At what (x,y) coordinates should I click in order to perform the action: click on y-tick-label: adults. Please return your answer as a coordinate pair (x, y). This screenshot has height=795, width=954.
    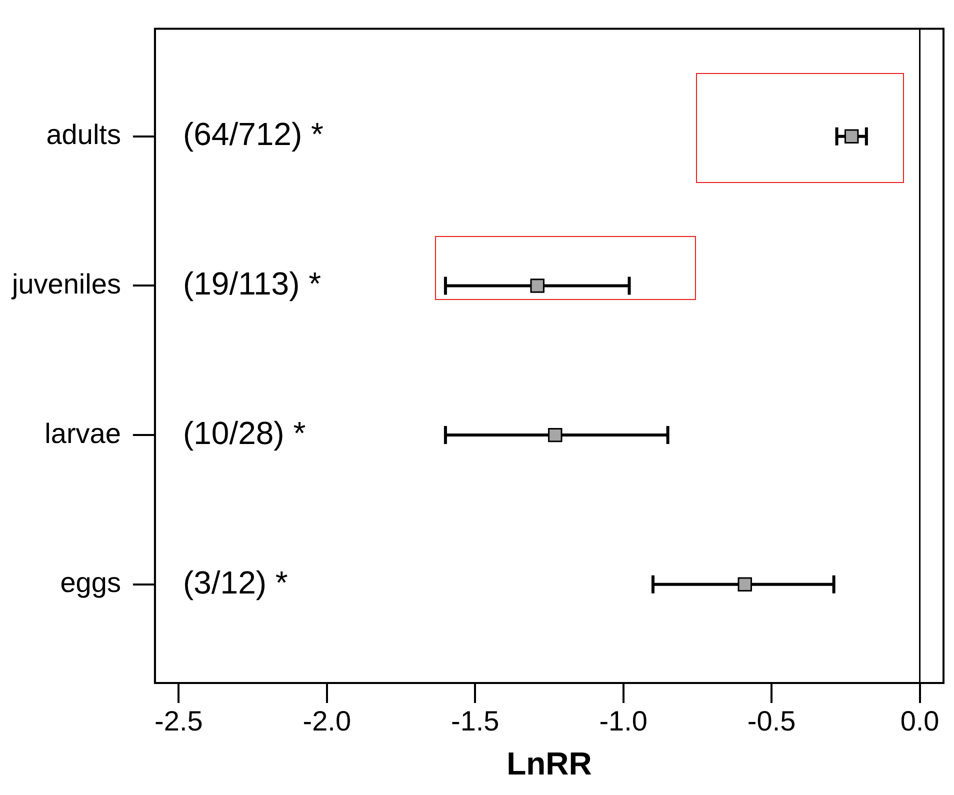
    Looking at the image, I should click on (83, 134).